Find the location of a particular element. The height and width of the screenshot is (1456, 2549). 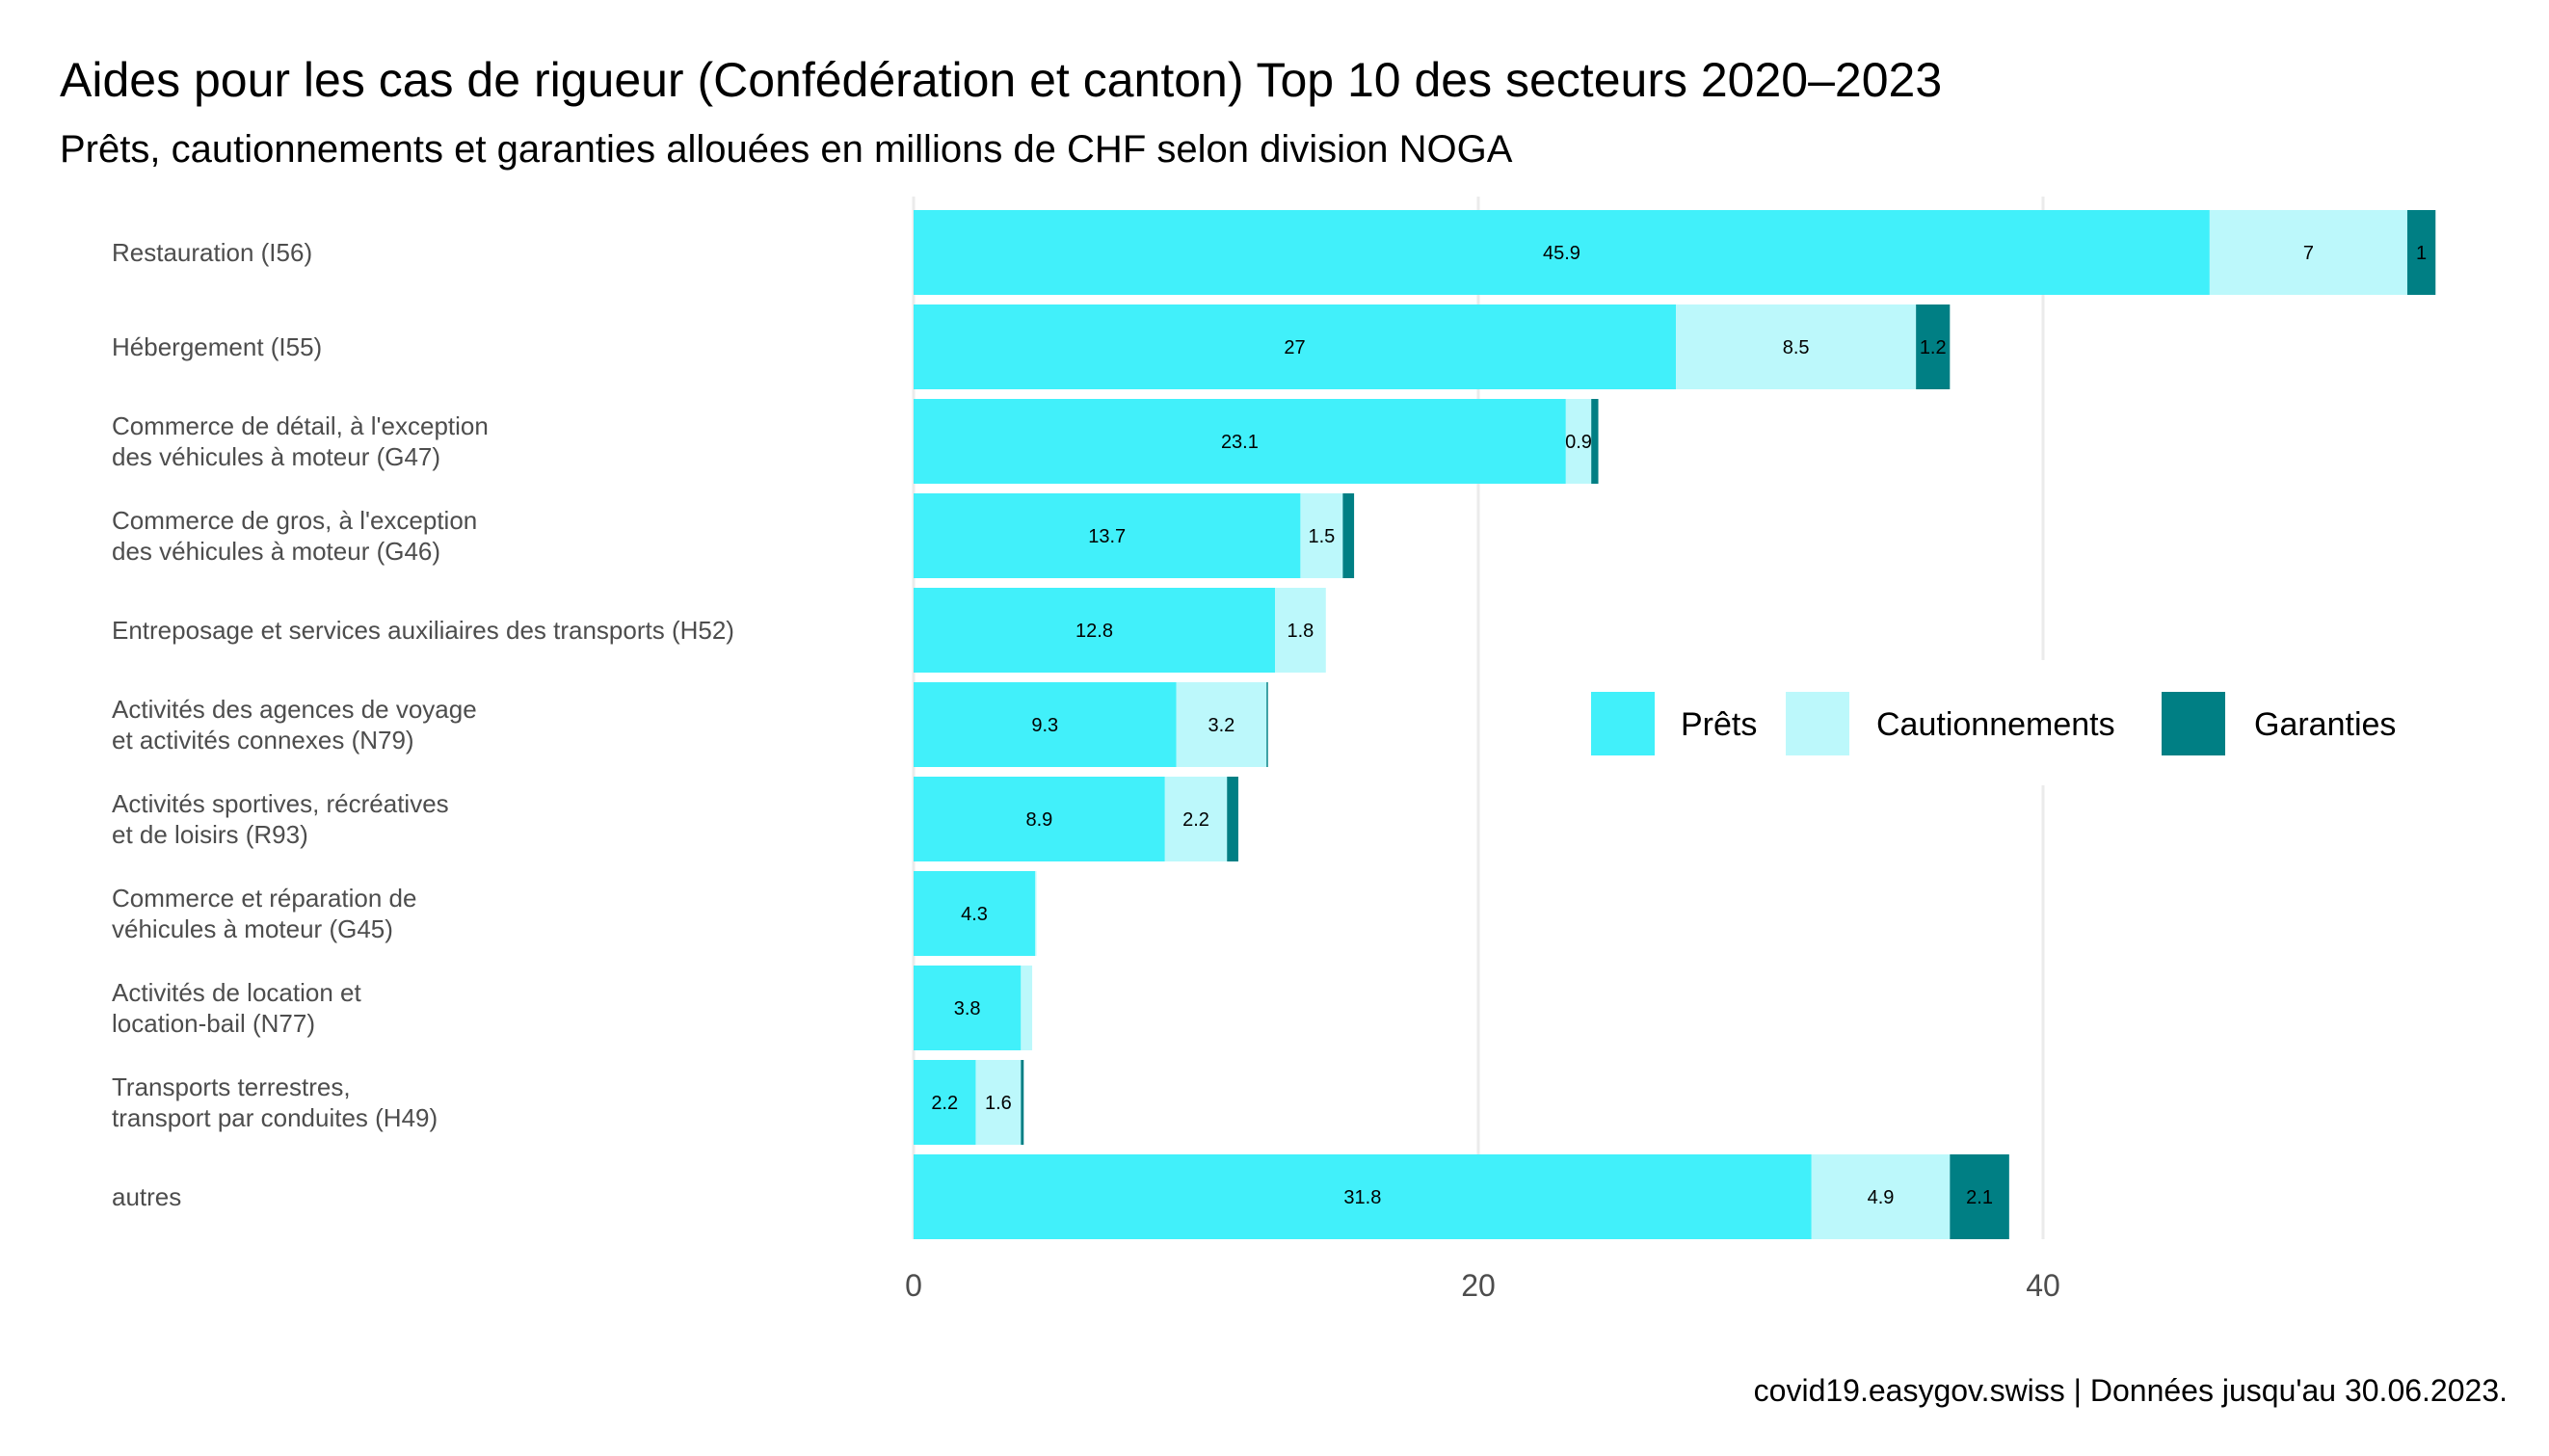

data-label-1-4: 1.8 is located at coordinates (1301, 631).